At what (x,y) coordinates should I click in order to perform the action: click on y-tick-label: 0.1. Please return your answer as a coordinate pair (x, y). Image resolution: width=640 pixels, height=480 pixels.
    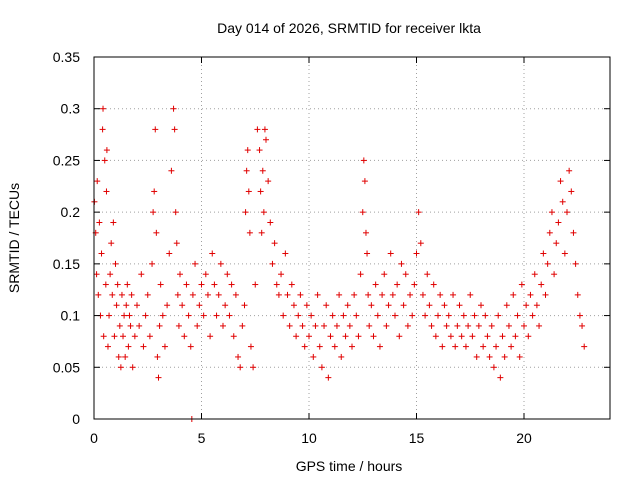
    Looking at the image, I should click on (71, 316).